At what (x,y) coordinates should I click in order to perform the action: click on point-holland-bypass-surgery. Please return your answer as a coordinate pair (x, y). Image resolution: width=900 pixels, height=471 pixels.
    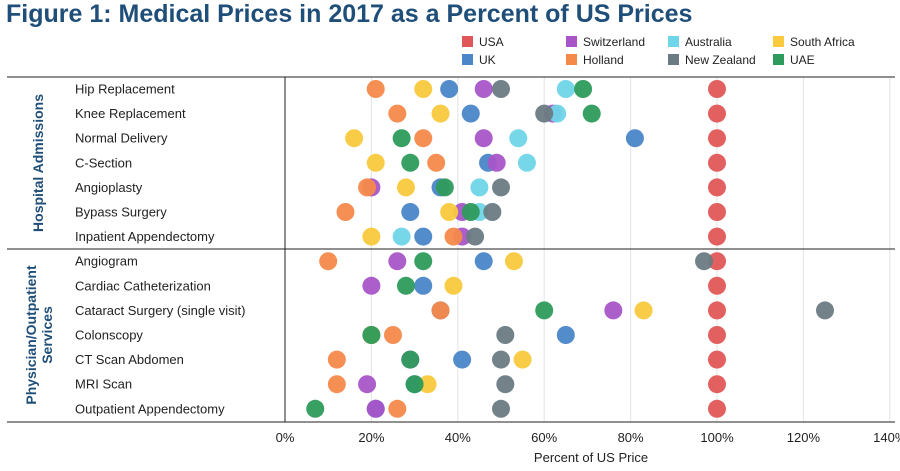
    Looking at the image, I should click on (345, 212).